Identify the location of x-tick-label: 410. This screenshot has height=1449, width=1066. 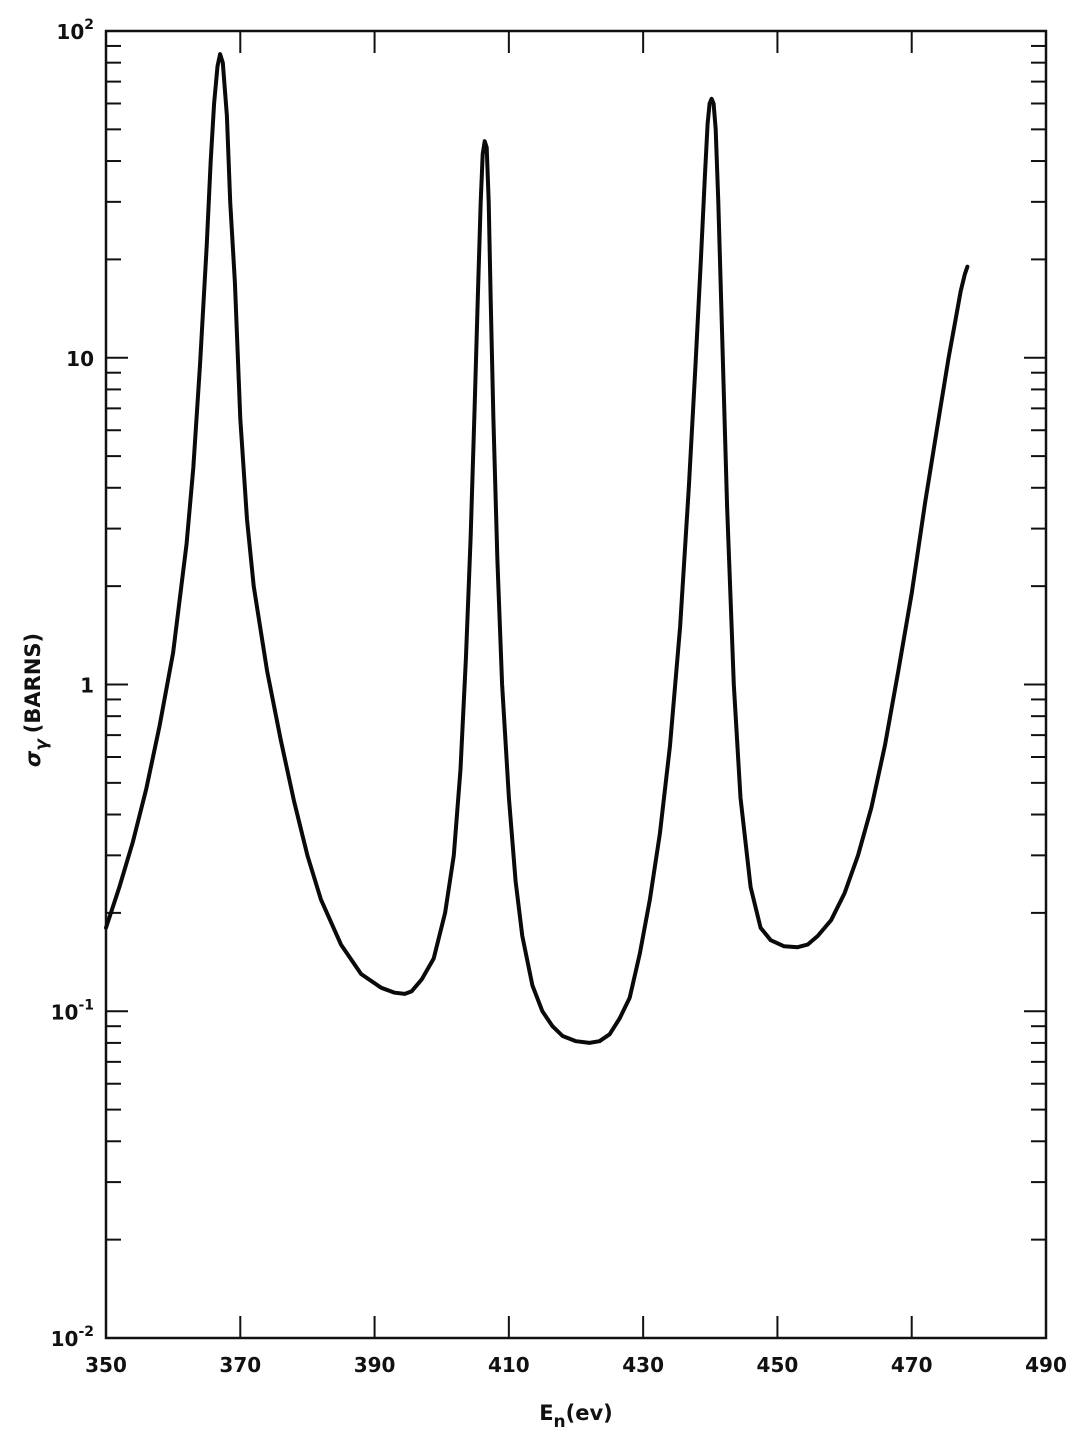
(509, 1365).